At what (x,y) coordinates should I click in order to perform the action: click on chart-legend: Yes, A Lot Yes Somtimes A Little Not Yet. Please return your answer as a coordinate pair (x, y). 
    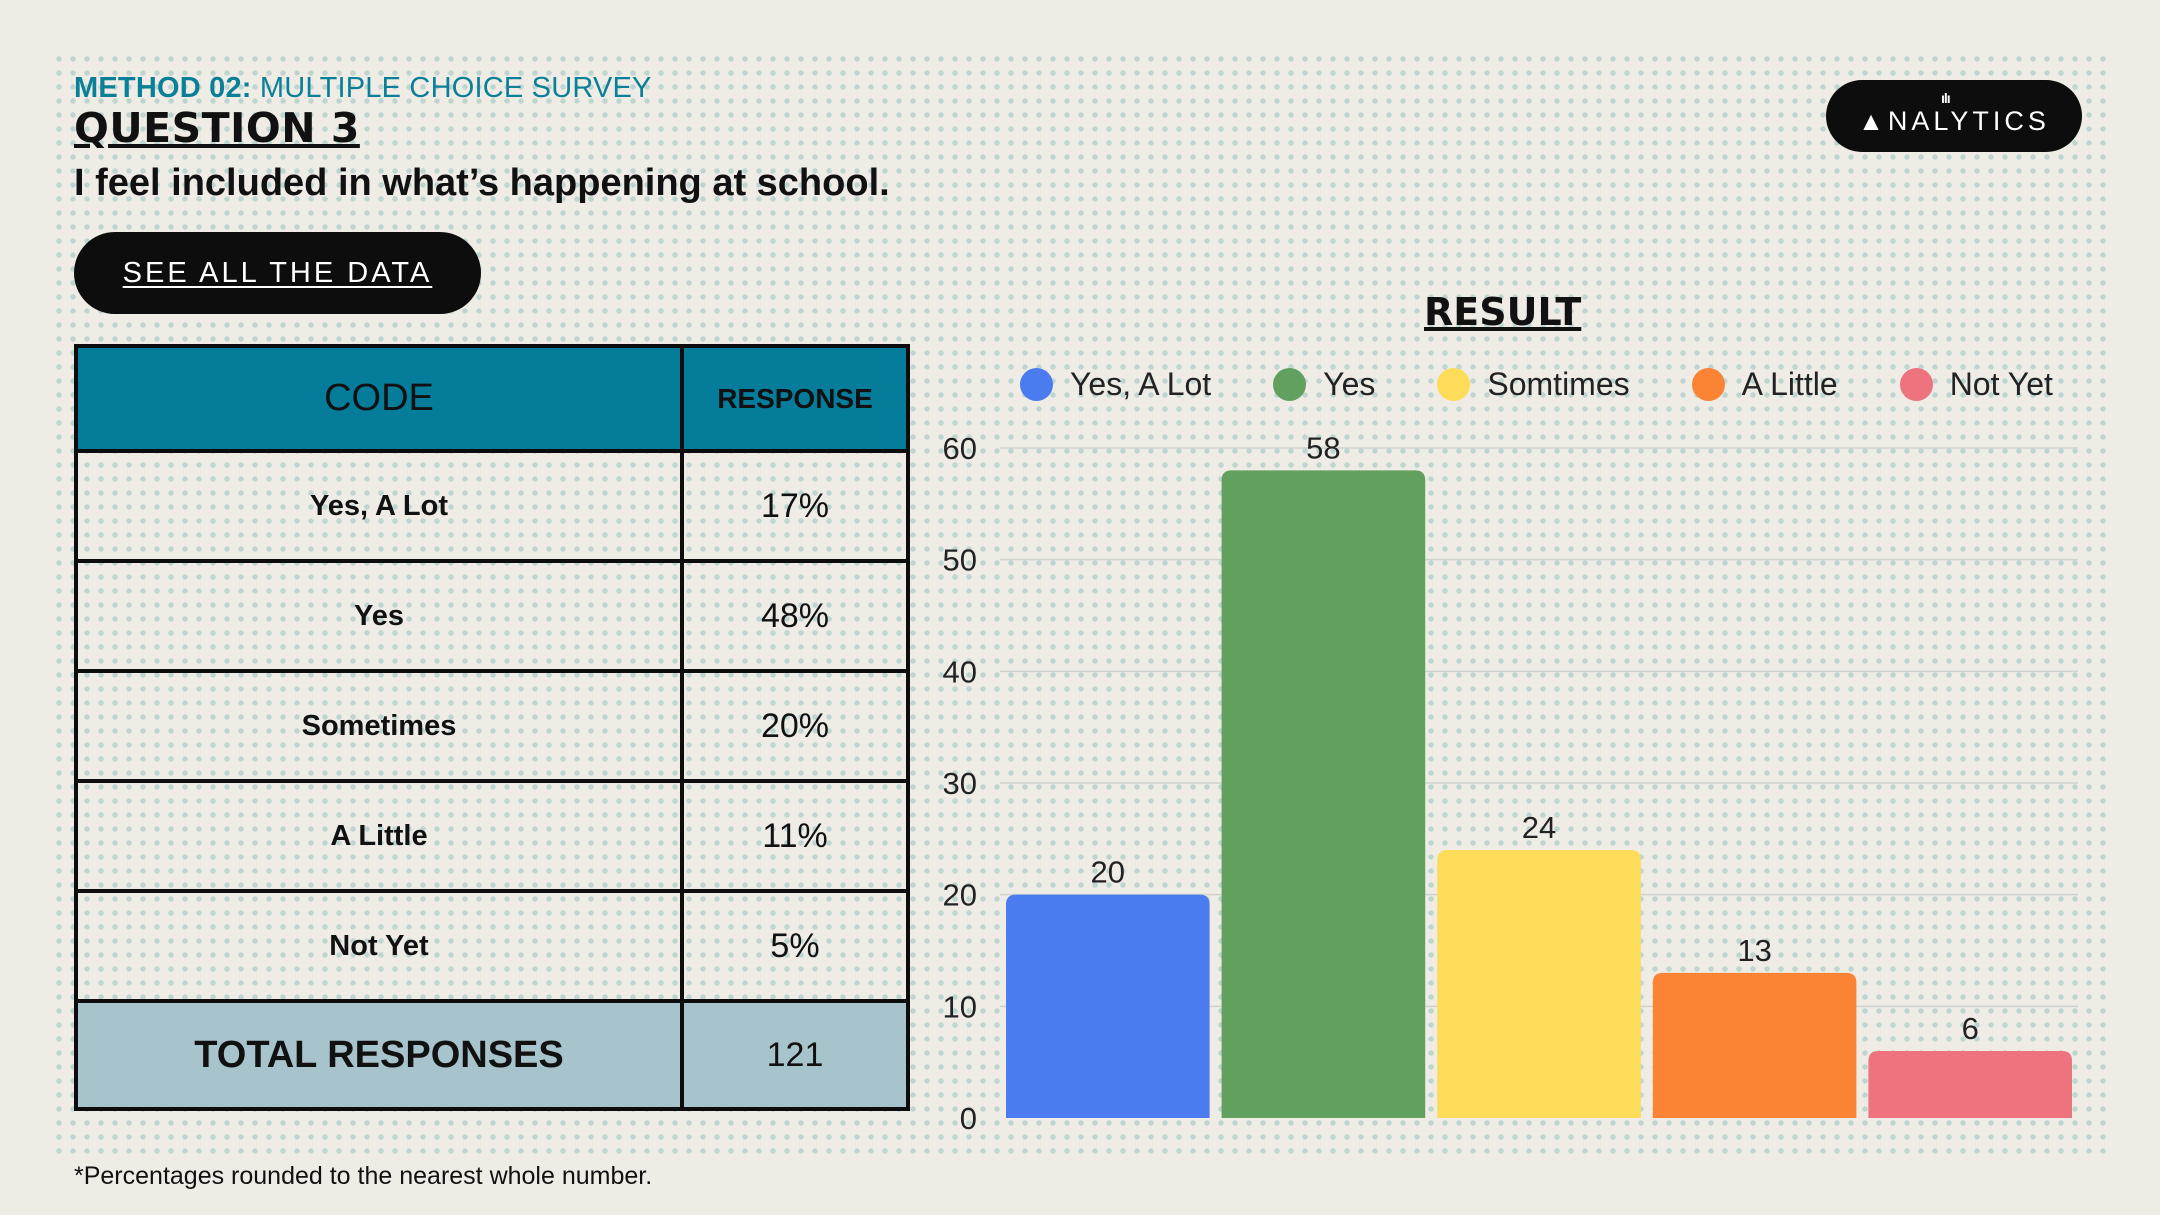
    Looking at the image, I should click on (1536, 384).